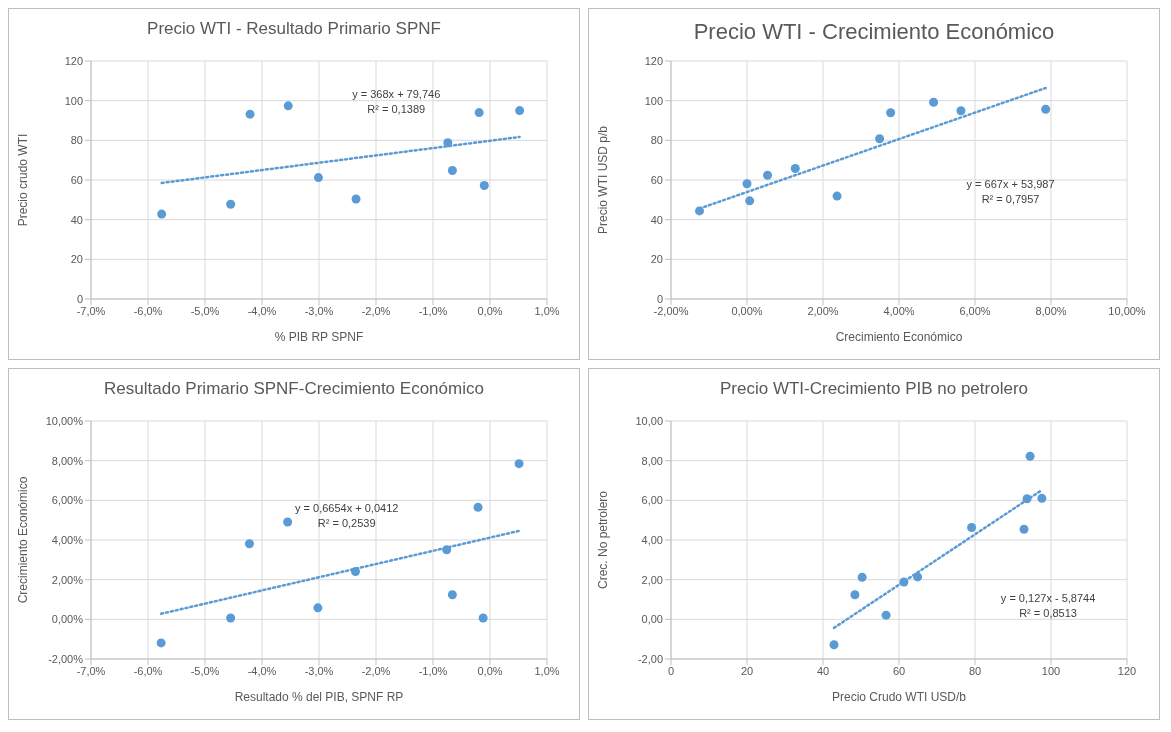 The width and height of the screenshot is (1171, 732). I want to click on chart-title: Precio WTI - Crecimiento Económico, so click(874, 32).